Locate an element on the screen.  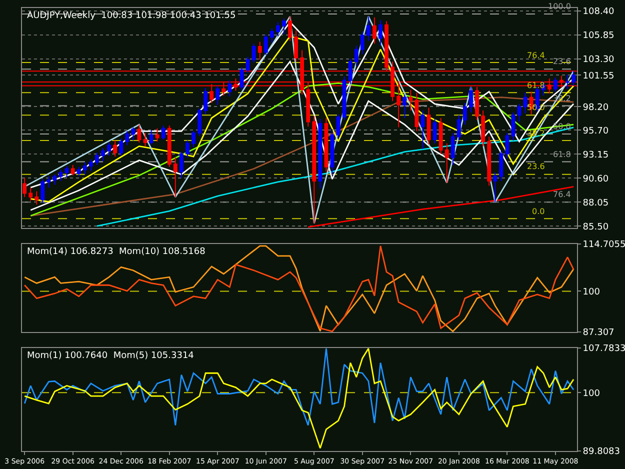
annotation: 0.0 is located at coordinates (538, 211).